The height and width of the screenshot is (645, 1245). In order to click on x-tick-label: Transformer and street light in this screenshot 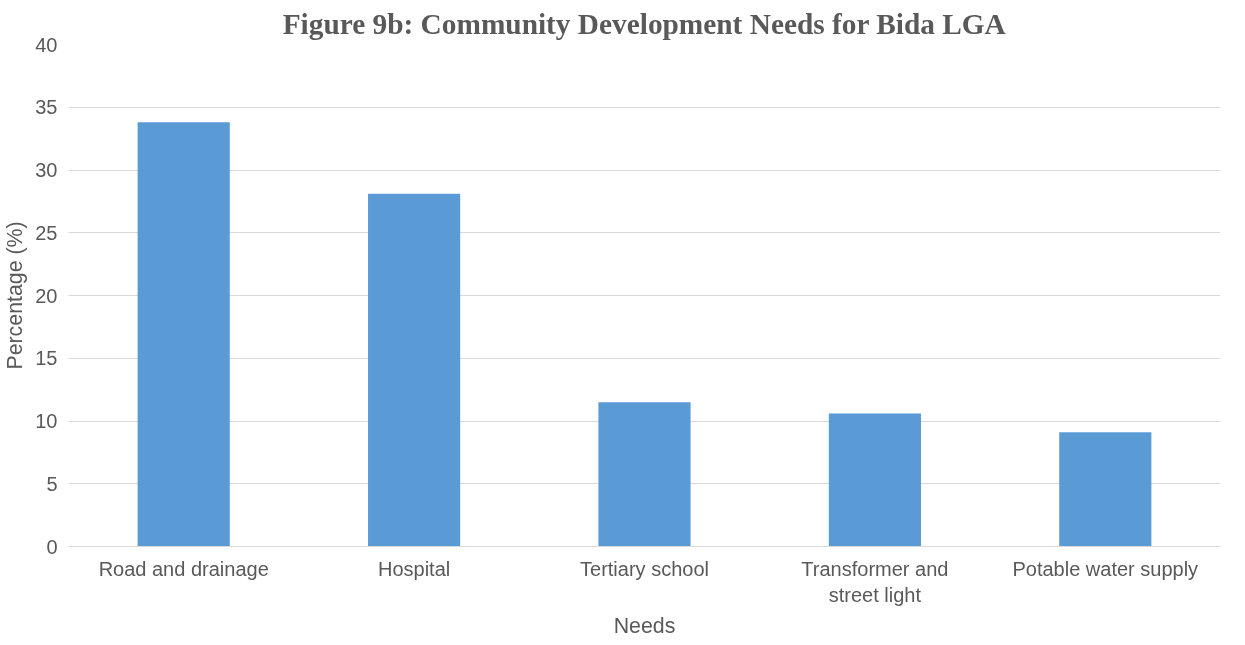, I will do `click(875, 581)`.